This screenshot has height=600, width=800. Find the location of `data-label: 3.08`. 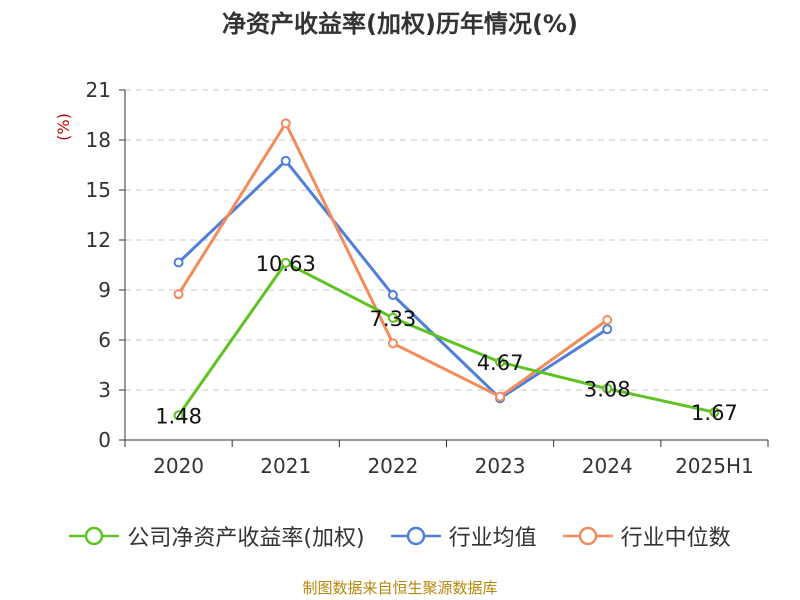

data-label: 3.08 is located at coordinates (607, 390).